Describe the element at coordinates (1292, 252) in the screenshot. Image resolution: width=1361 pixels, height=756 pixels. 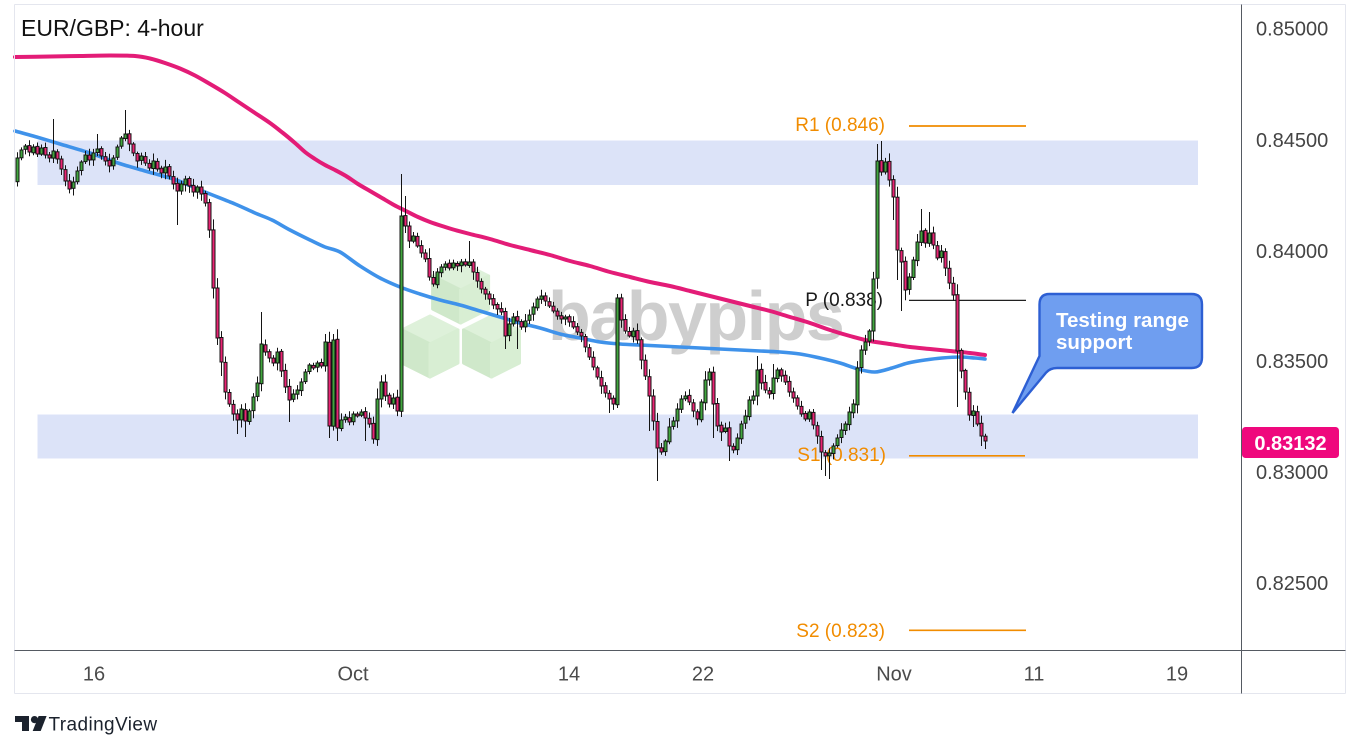
I see `svg-text: 0.84000` at that location.